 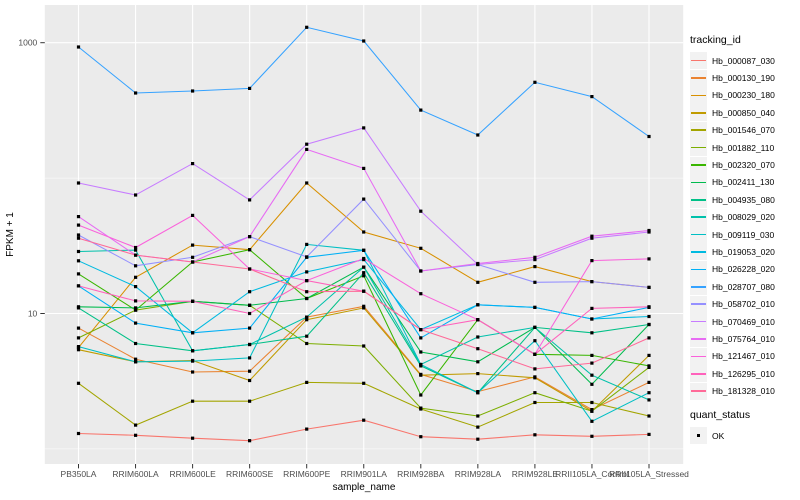 I want to click on x-tick-label: PB350LA, so click(x=79, y=474).